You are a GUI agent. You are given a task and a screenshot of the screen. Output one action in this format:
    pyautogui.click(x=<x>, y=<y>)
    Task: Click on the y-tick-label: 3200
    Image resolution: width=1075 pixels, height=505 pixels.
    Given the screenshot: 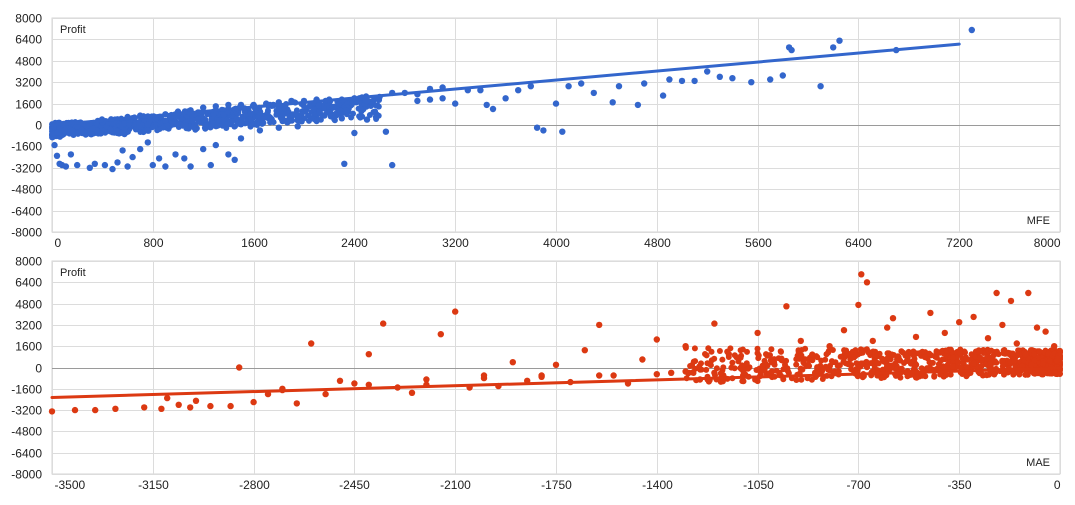 What is the action you would take?
    pyautogui.click(x=28, y=326)
    